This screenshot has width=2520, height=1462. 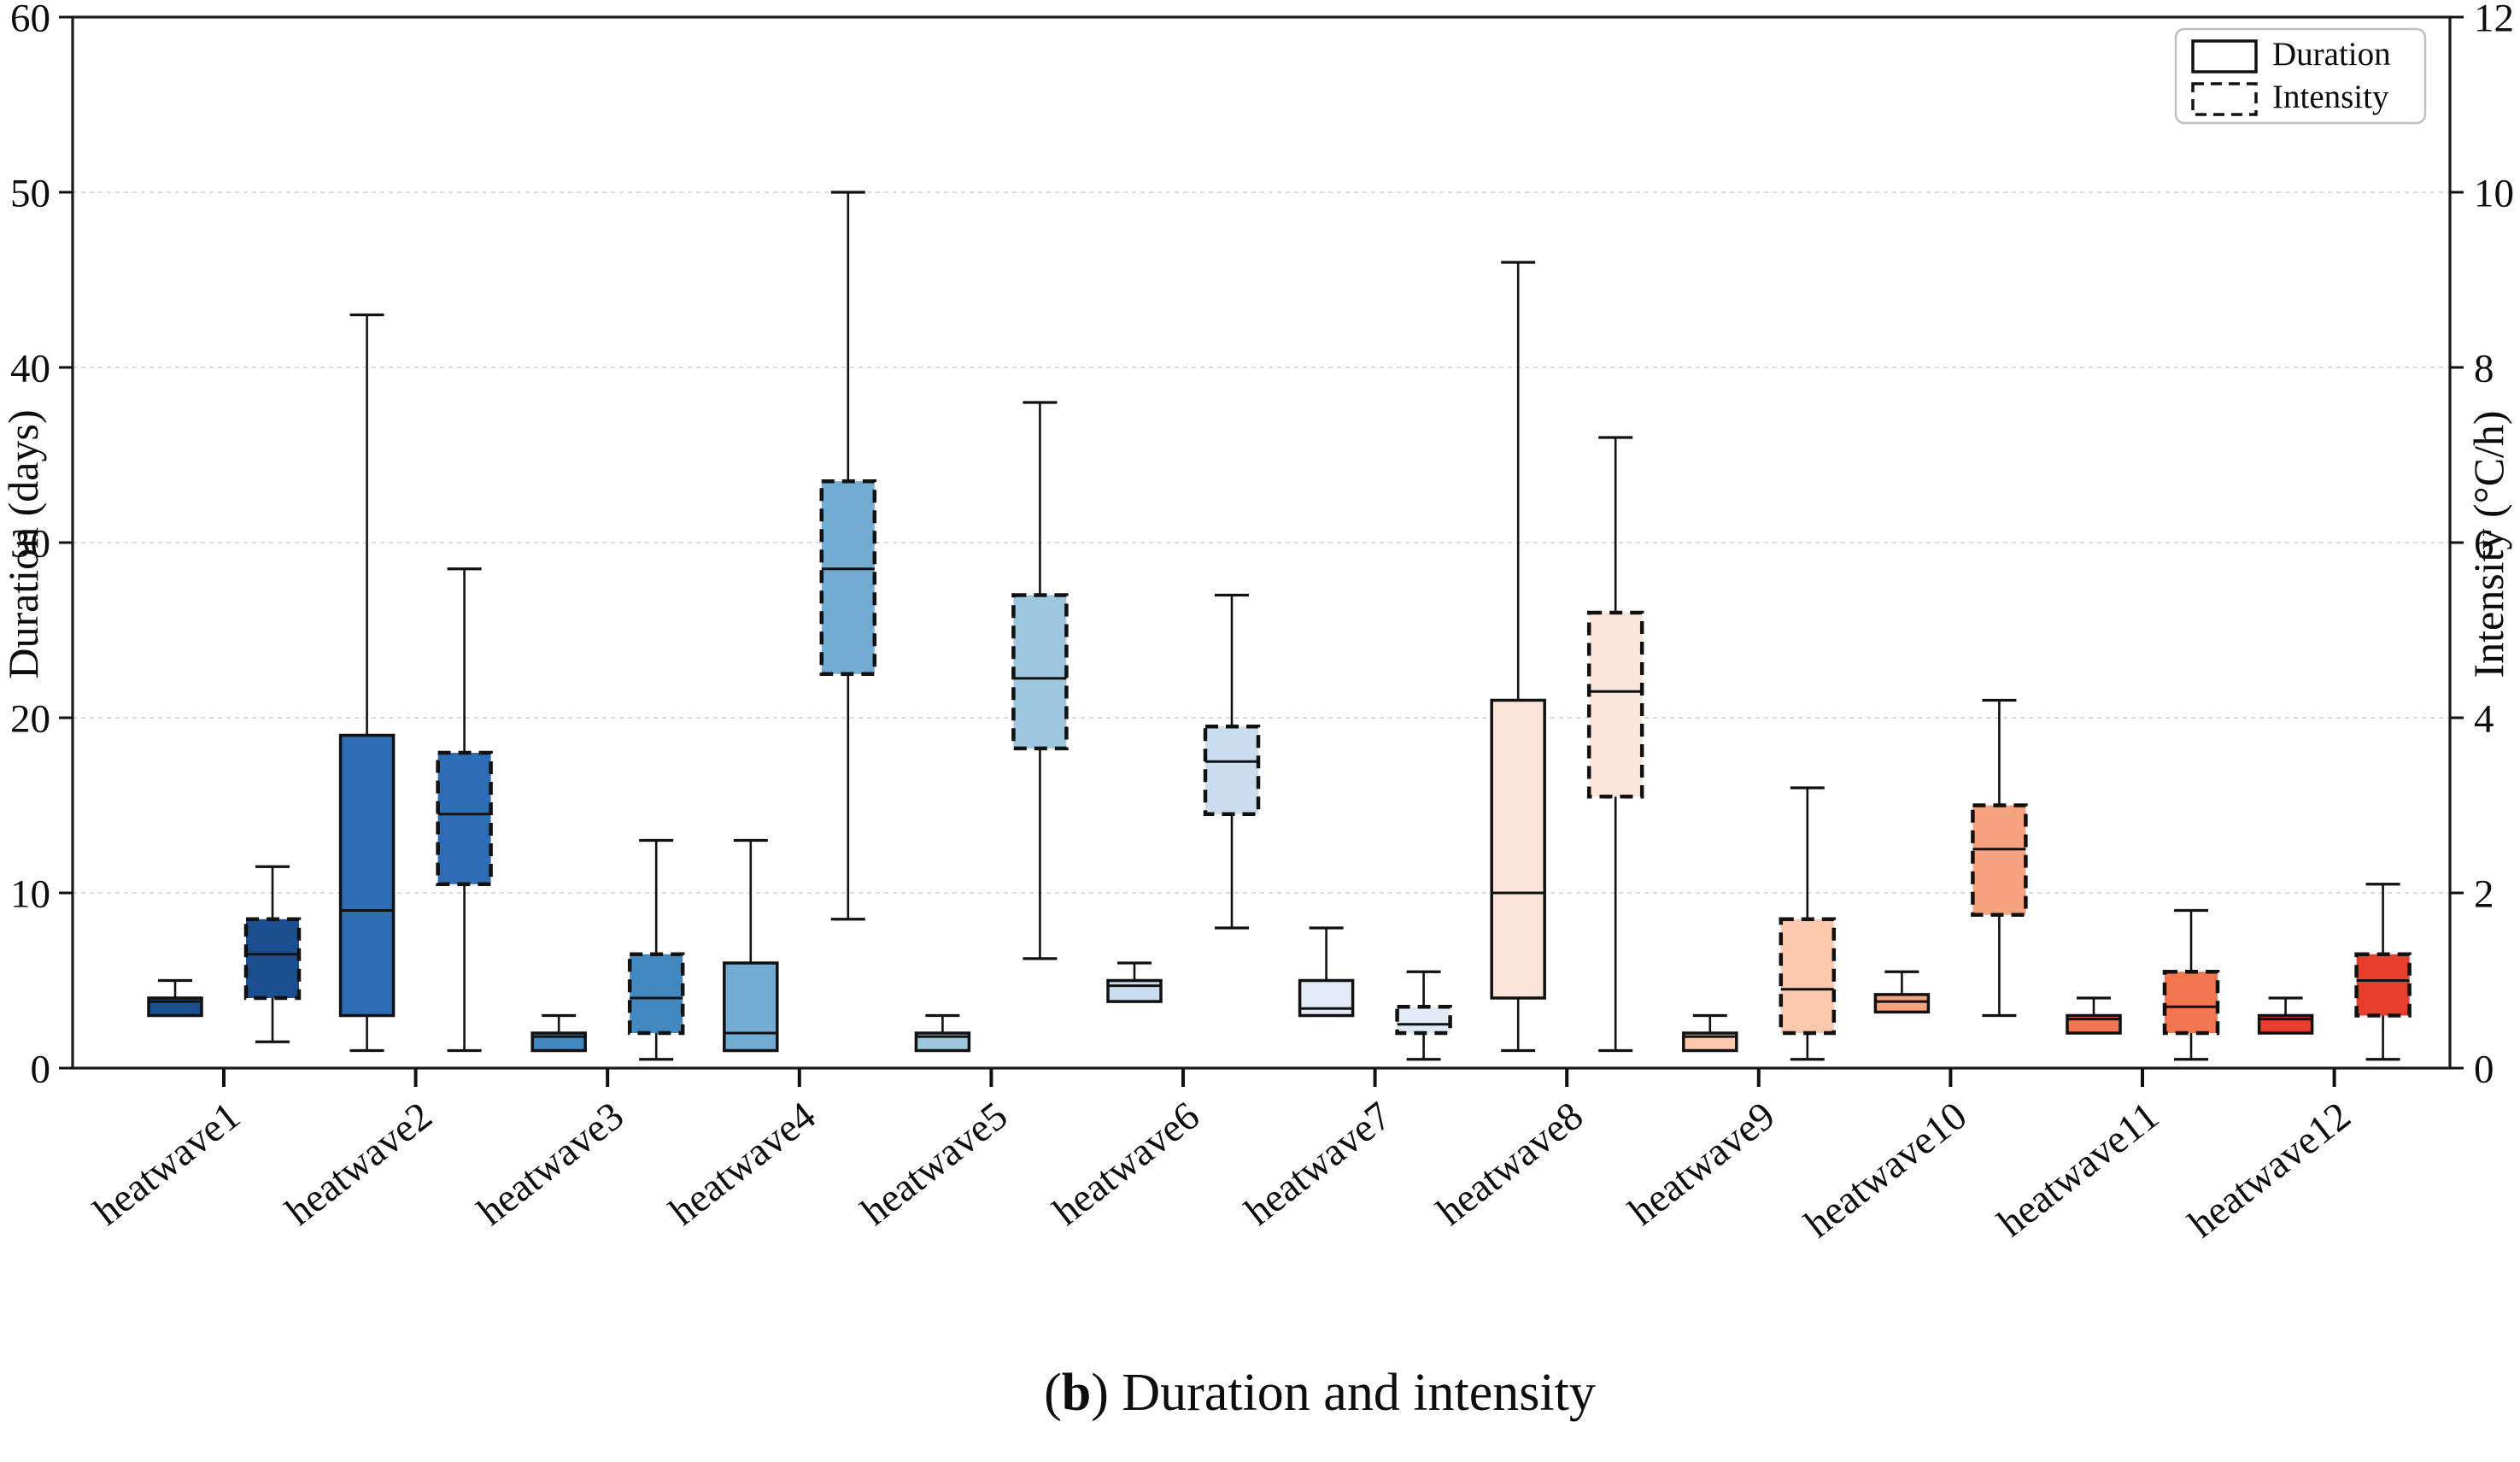 I want to click on caption-suffix: ) Duration and intensity, so click(x=1343, y=1393).